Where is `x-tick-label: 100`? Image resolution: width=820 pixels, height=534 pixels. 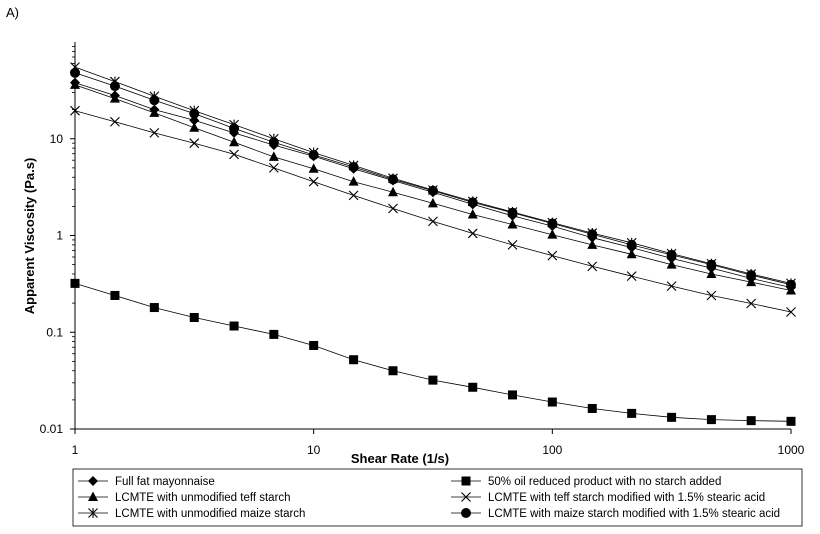
x-tick-label: 100 is located at coordinates (552, 450).